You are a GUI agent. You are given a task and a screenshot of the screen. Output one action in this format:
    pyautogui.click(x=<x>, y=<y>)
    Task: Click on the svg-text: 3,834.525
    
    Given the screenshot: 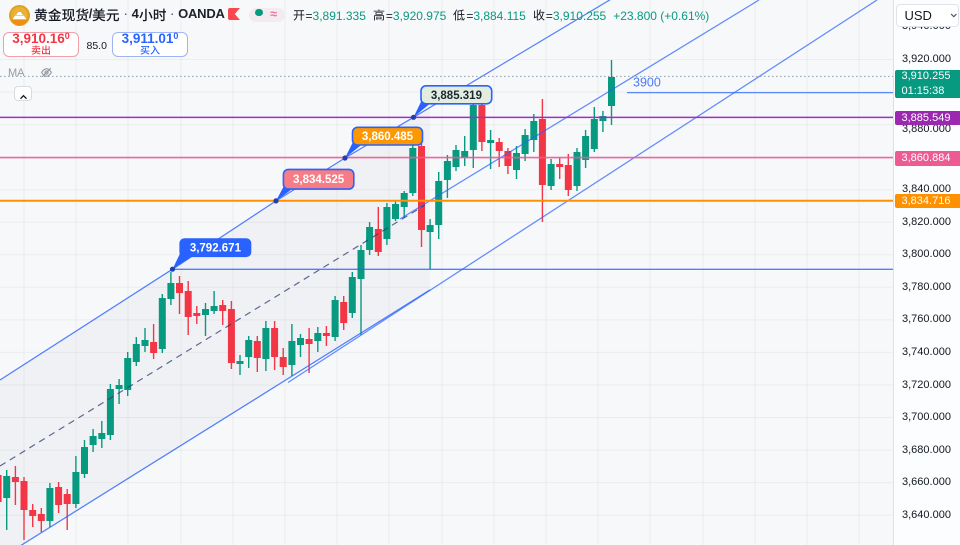 What is the action you would take?
    pyautogui.click(x=319, y=180)
    